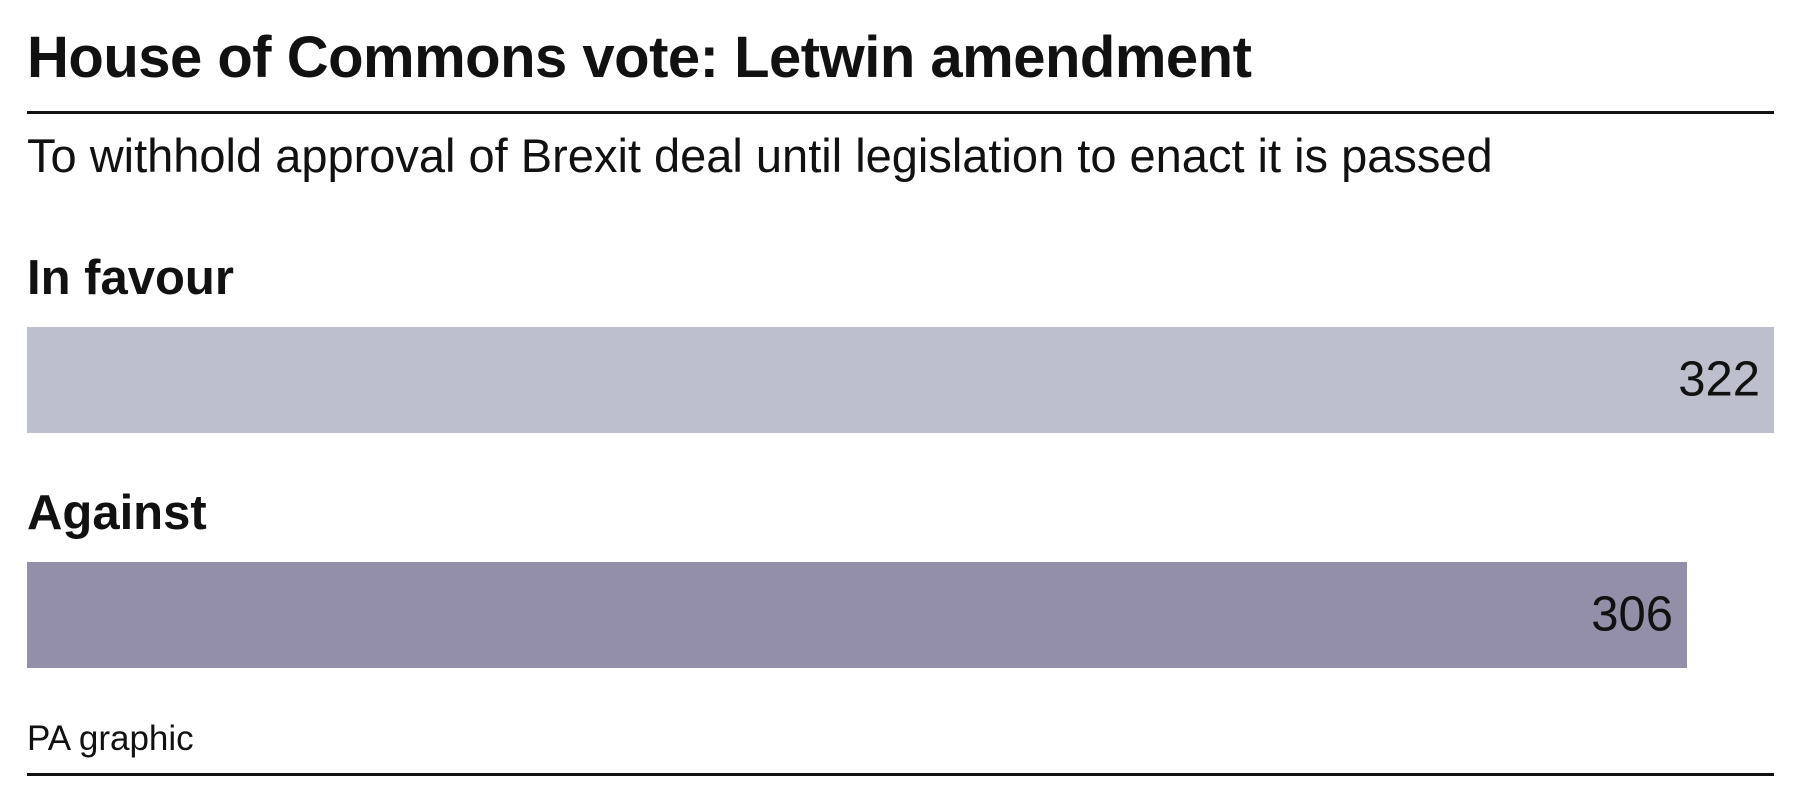 The image size is (1799, 785). What do you see at coordinates (900, 380) in the screenshot?
I see `bar-in-favour: 322` at bounding box center [900, 380].